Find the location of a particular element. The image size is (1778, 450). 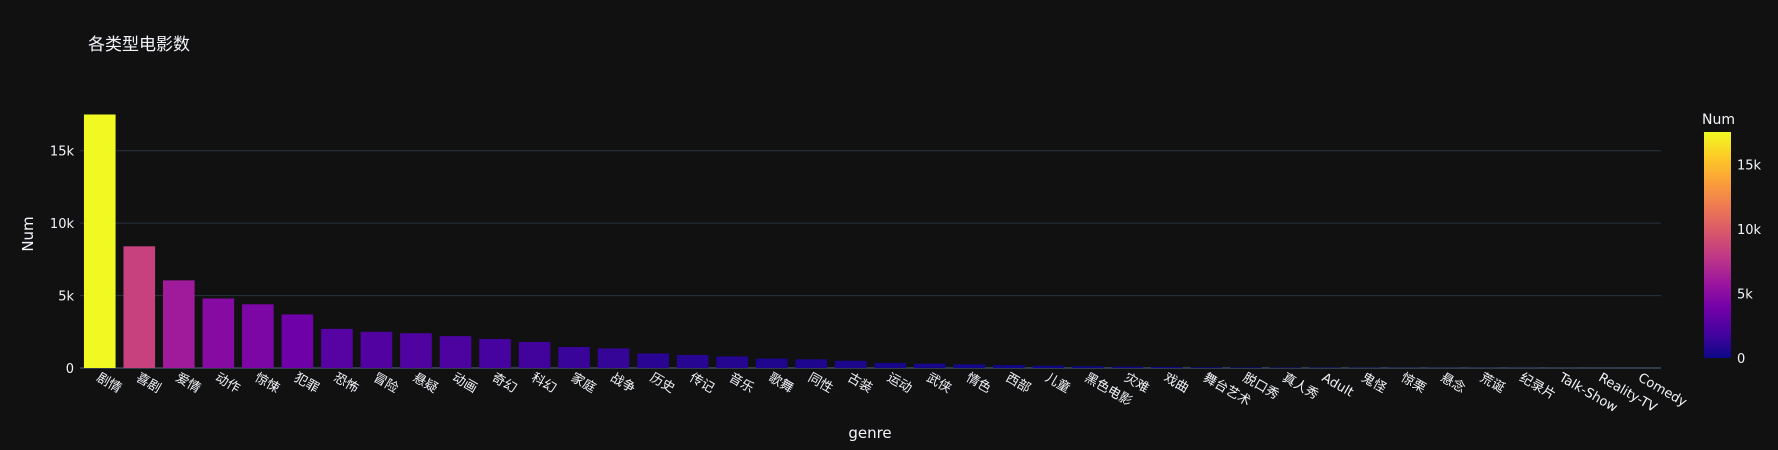

x-tick-label: 家庭 is located at coordinates (583, 383).